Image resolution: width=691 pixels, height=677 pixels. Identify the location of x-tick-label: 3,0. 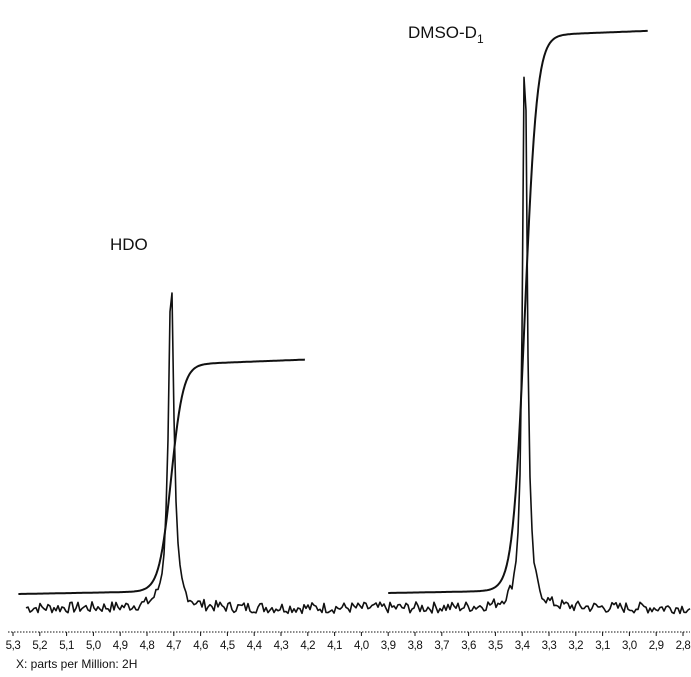
(629, 646).